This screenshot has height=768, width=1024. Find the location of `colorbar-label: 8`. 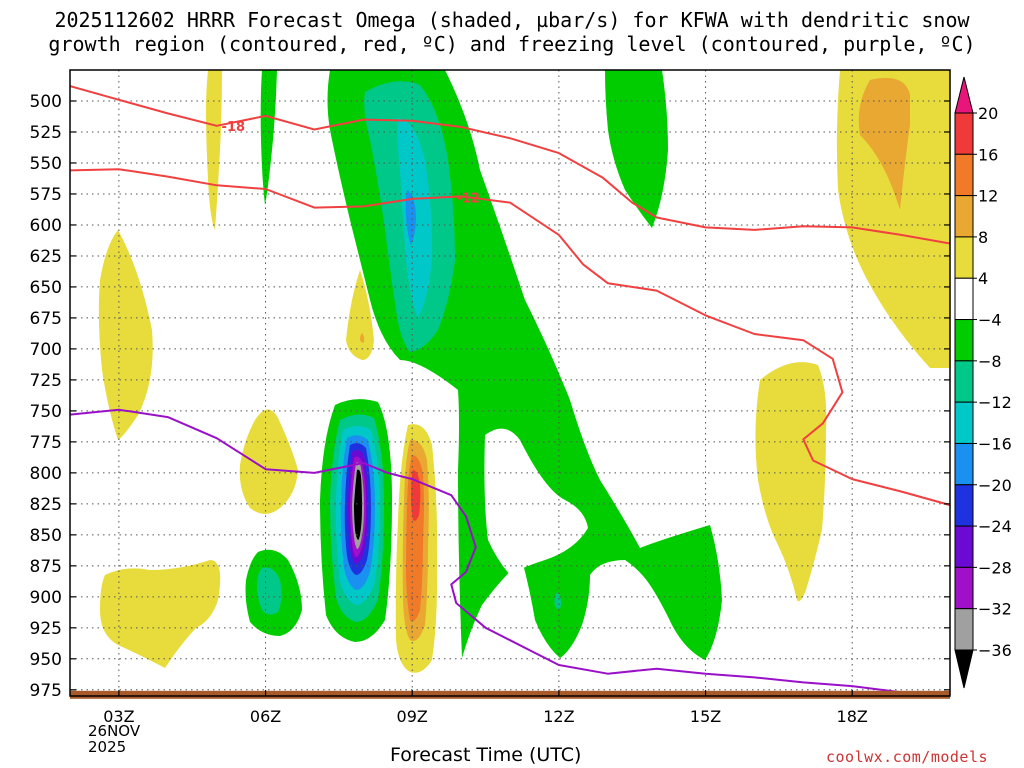

colorbar-label: 8 is located at coordinates (983, 237).